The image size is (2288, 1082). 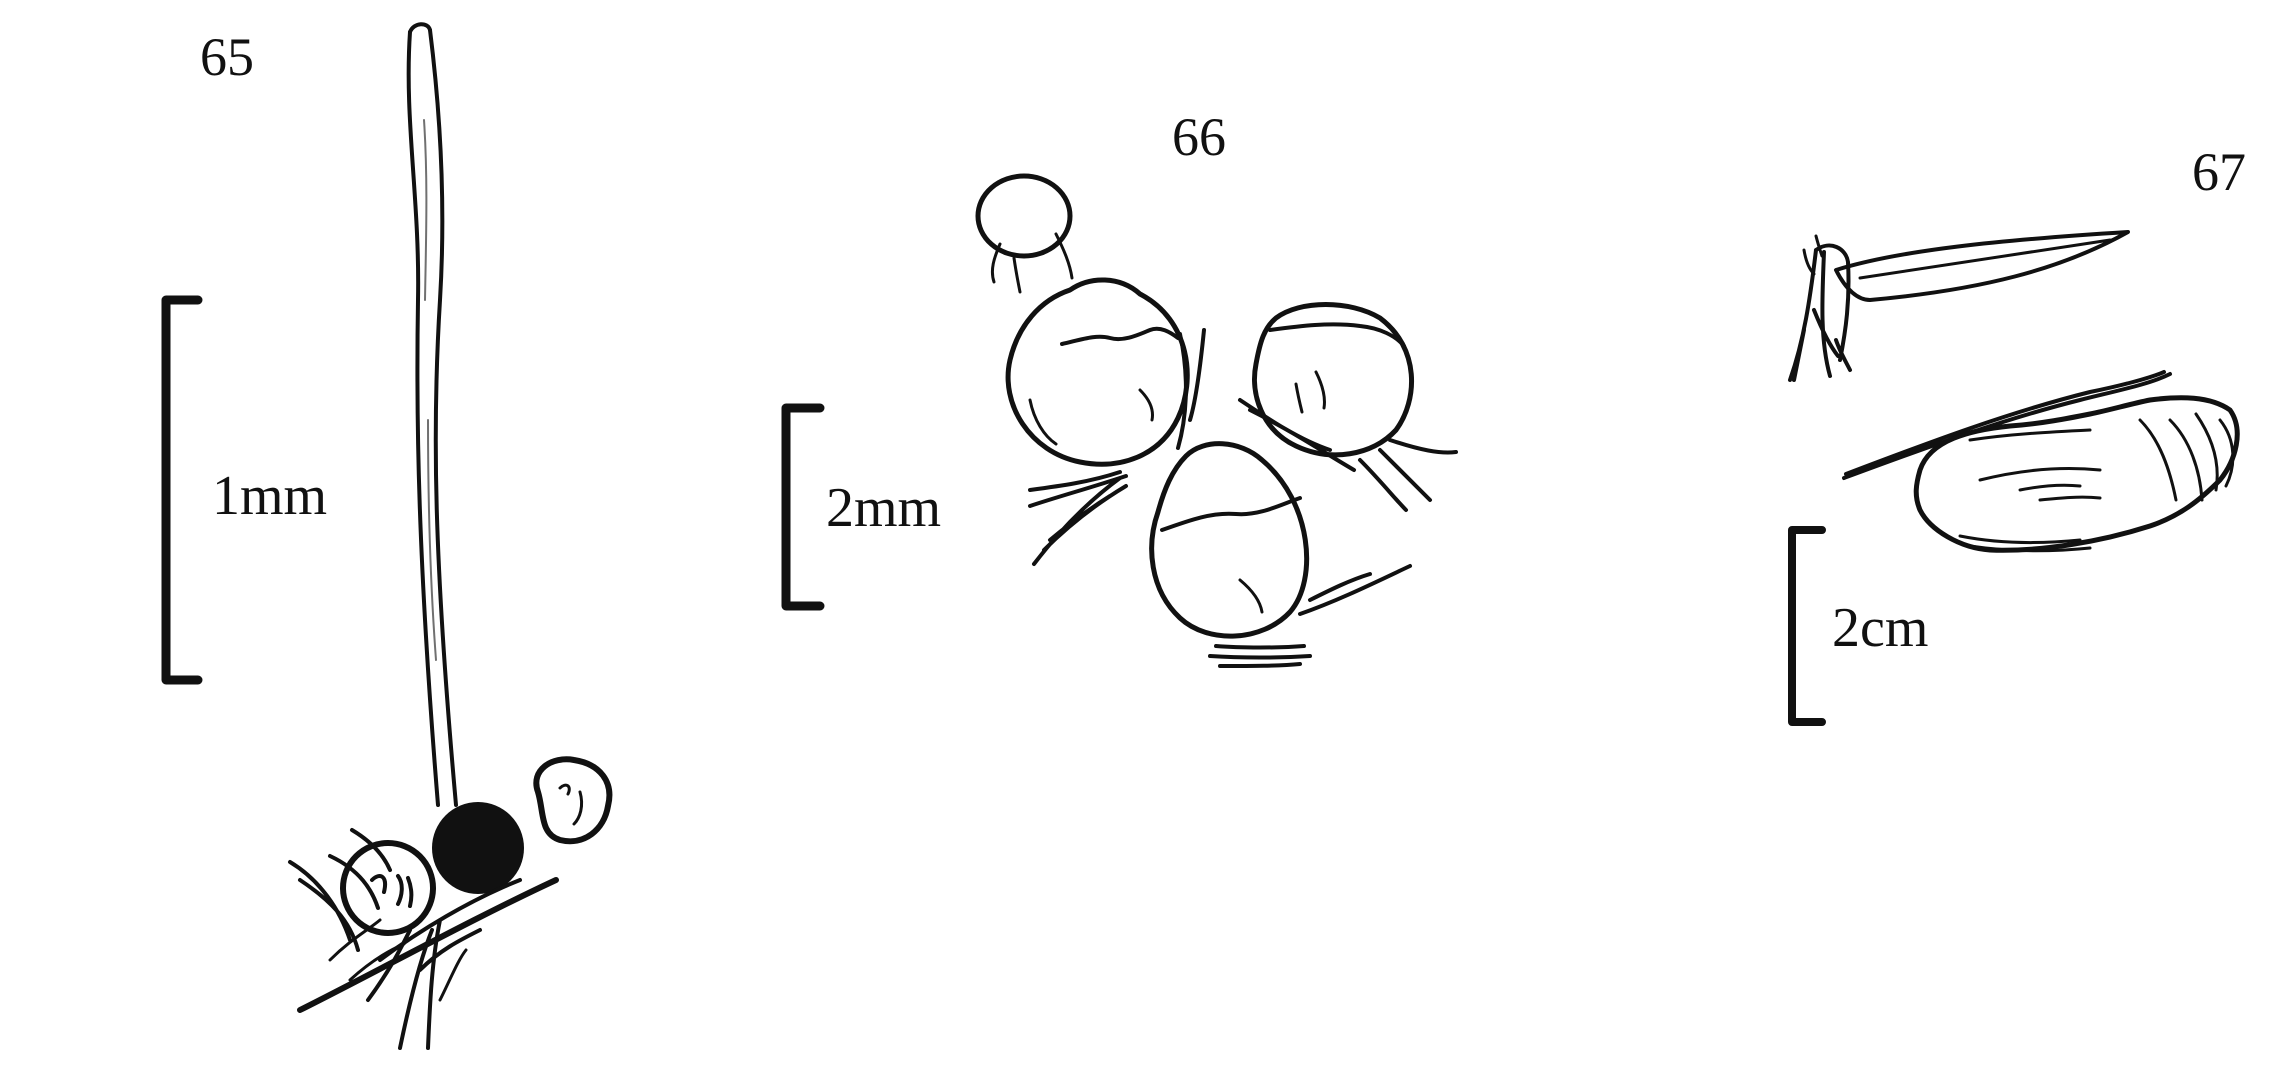 What do you see at coordinates (1199, 137) in the screenshot?
I see `figure-66-number: 66` at bounding box center [1199, 137].